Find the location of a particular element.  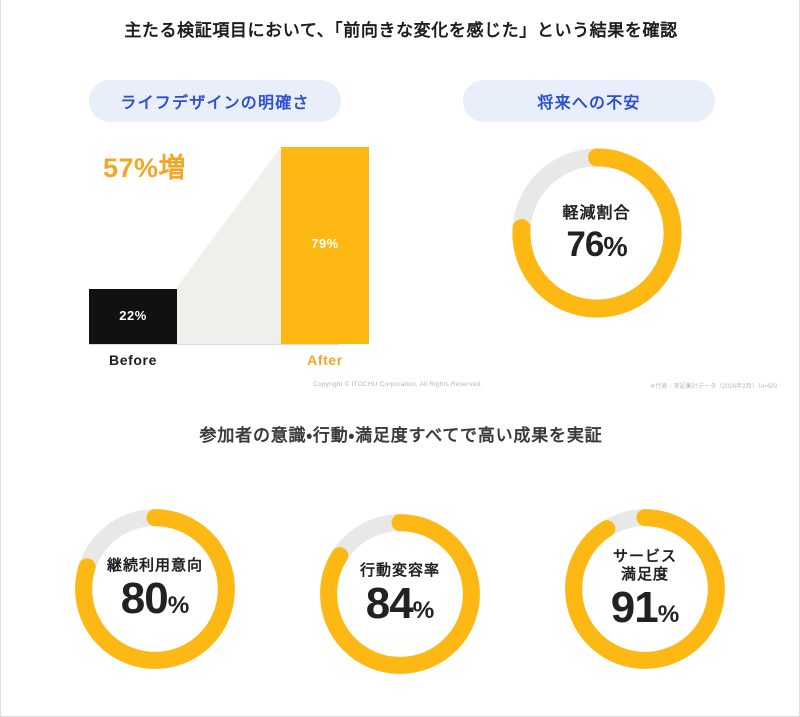

before-after-bar-chart: 57%増 22% Before 79% After is located at coordinates (229, 260).